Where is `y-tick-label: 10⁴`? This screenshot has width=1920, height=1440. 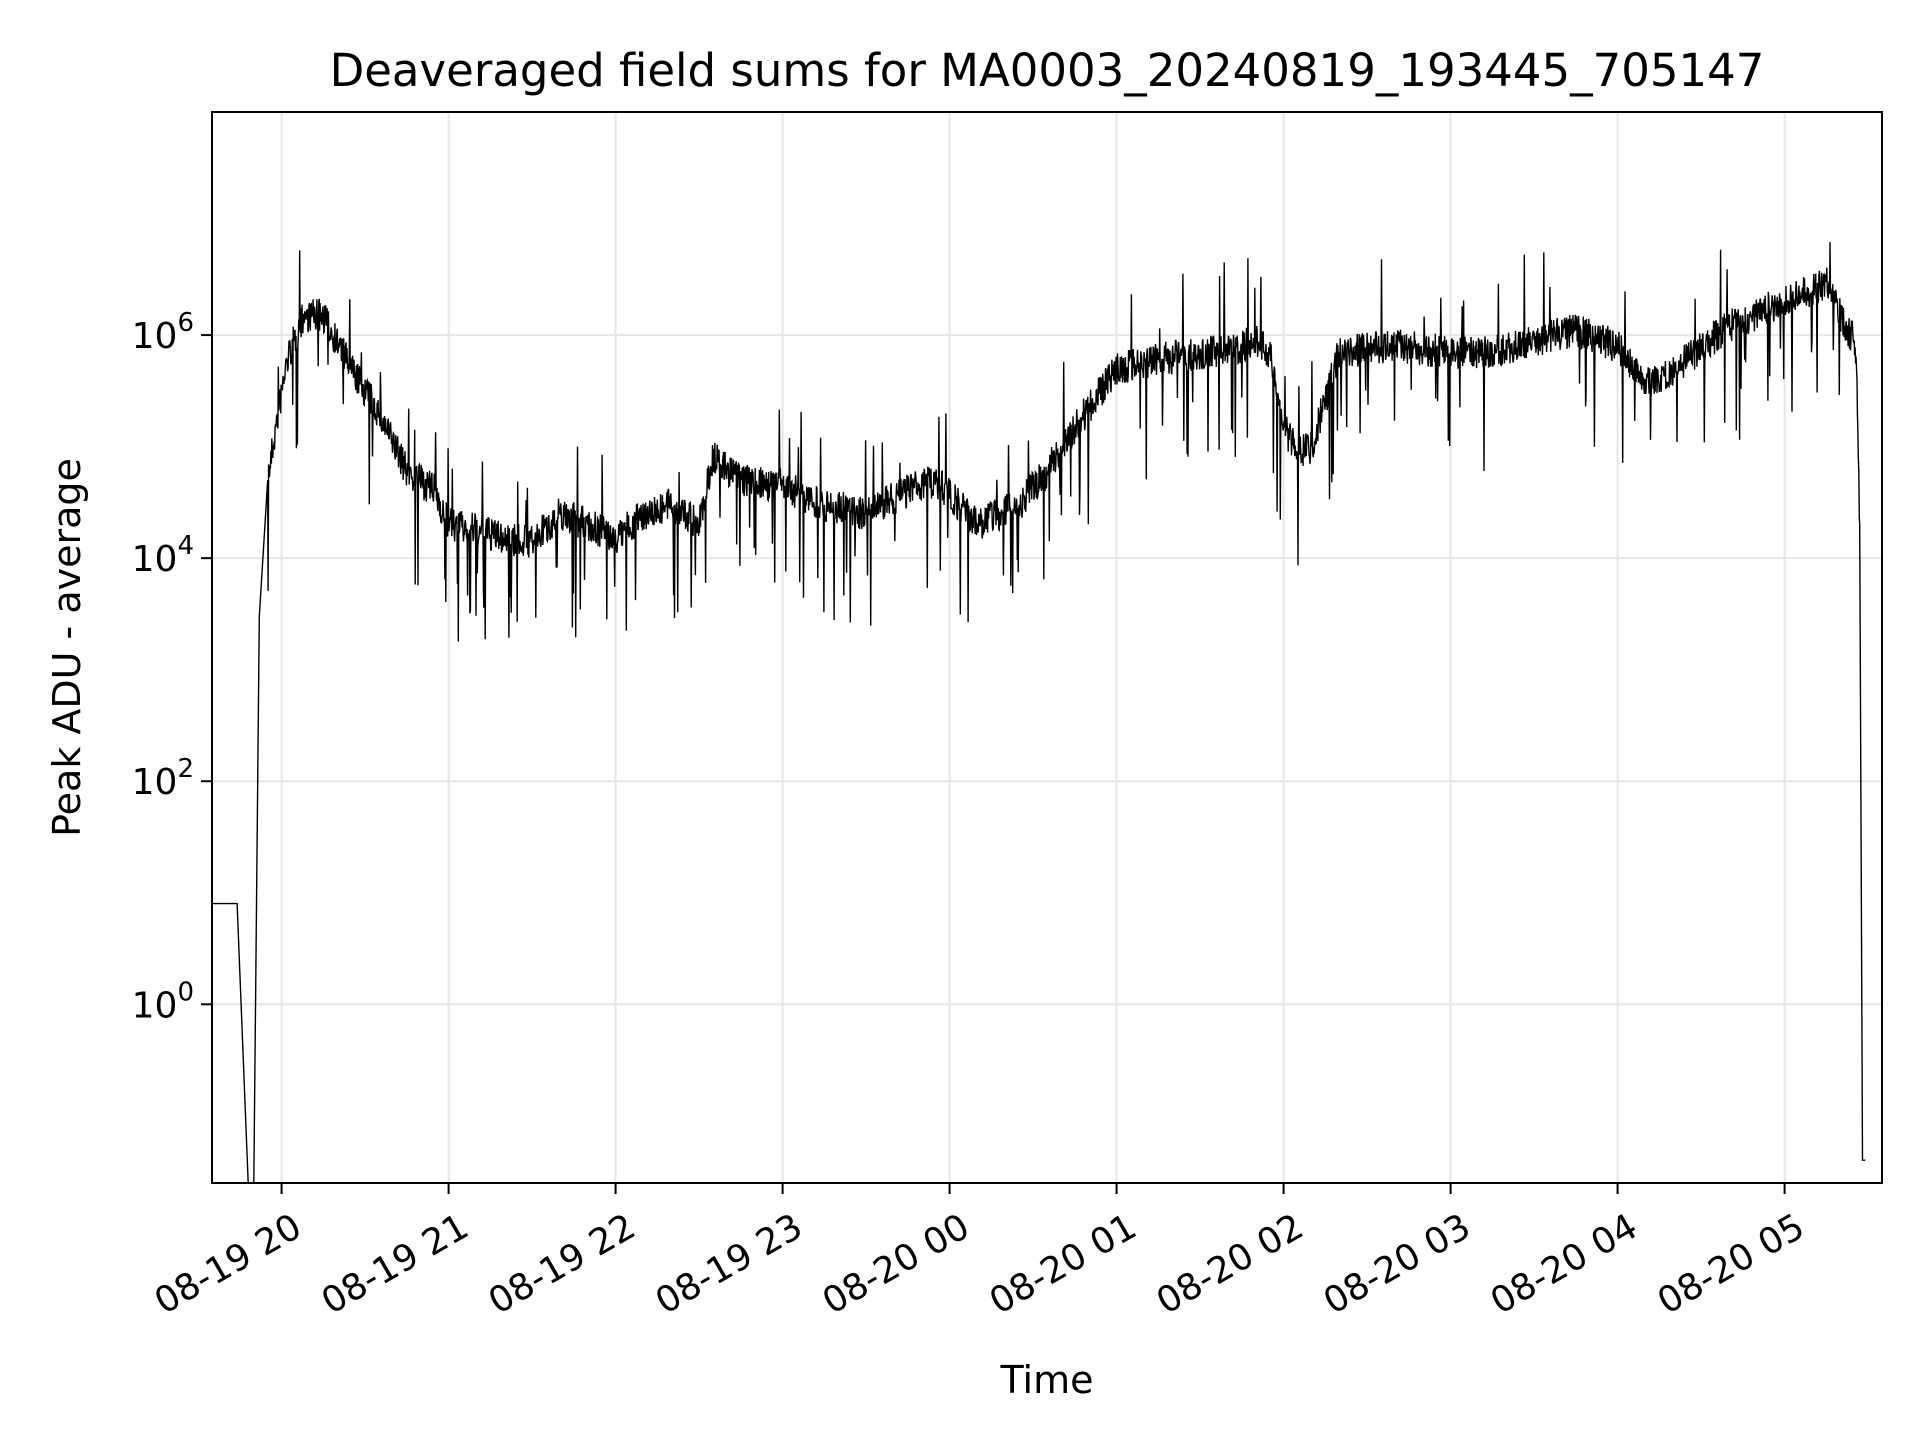
y-tick-label: 10⁴ is located at coordinates (163, 555).